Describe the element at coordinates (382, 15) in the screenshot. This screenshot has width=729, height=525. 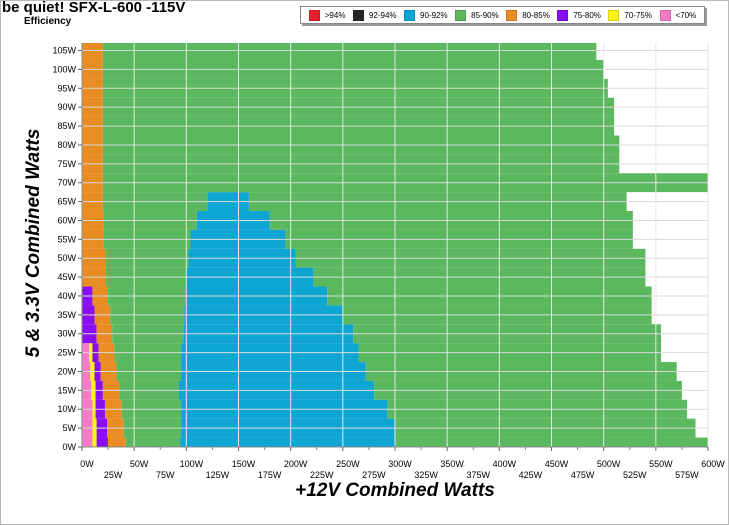
I see `legend-label: 92-94%` at that location.